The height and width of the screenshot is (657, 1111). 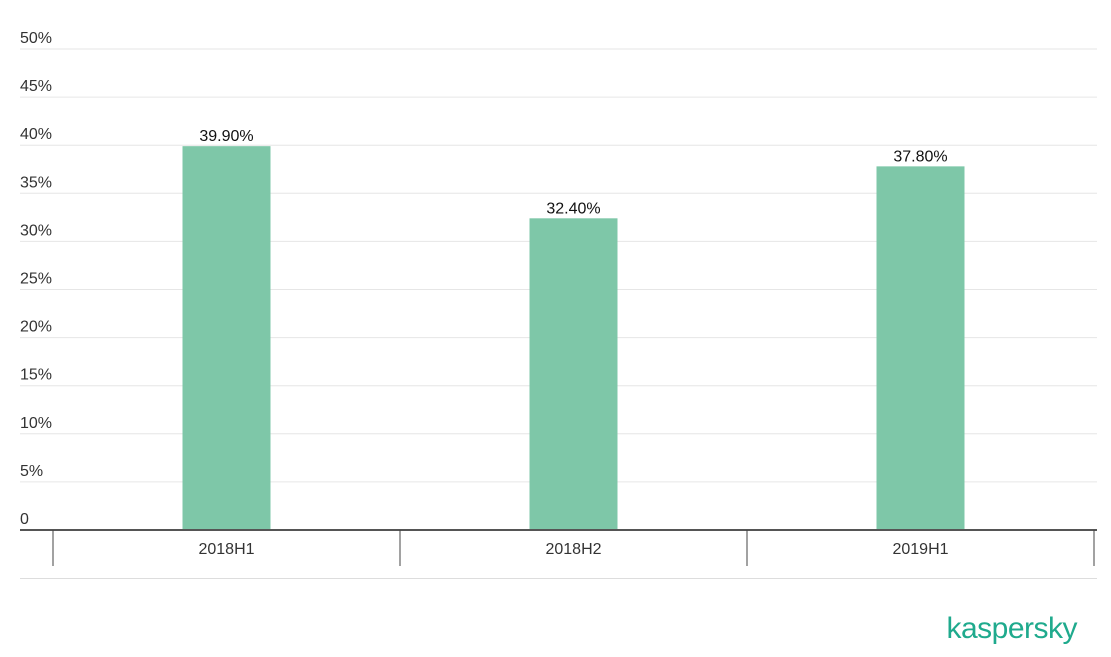 What do you see at coordinates (226, 136) in the screenshot?
I see `data-label: 39.90%` at bounding box center [226, 136].